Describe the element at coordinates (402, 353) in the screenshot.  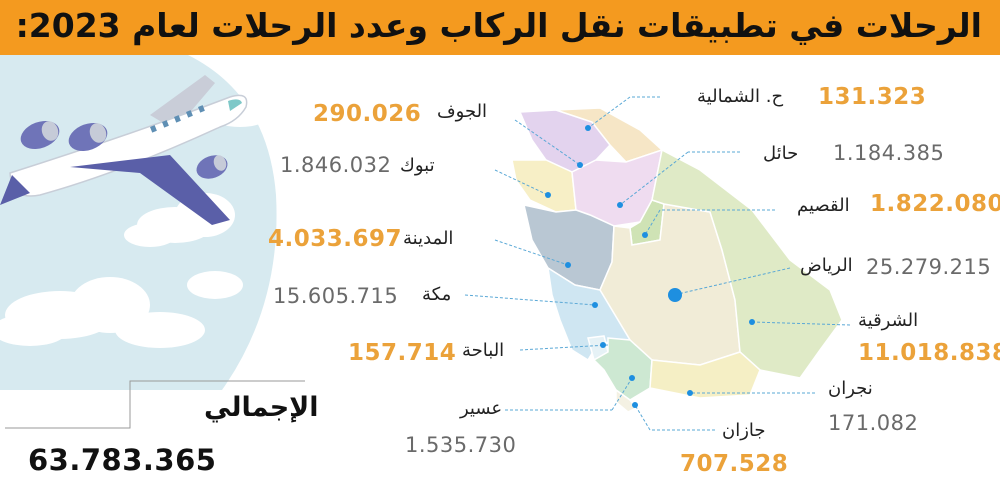
I see `label-baha-value: 157.714` at that location.